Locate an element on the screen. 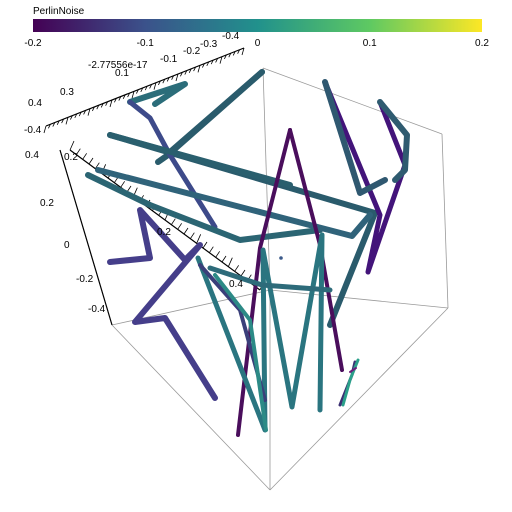 The height and width of the screenshot is (512, 512). axis-tick-label: 0.3 is located at coordinates (67, 92).